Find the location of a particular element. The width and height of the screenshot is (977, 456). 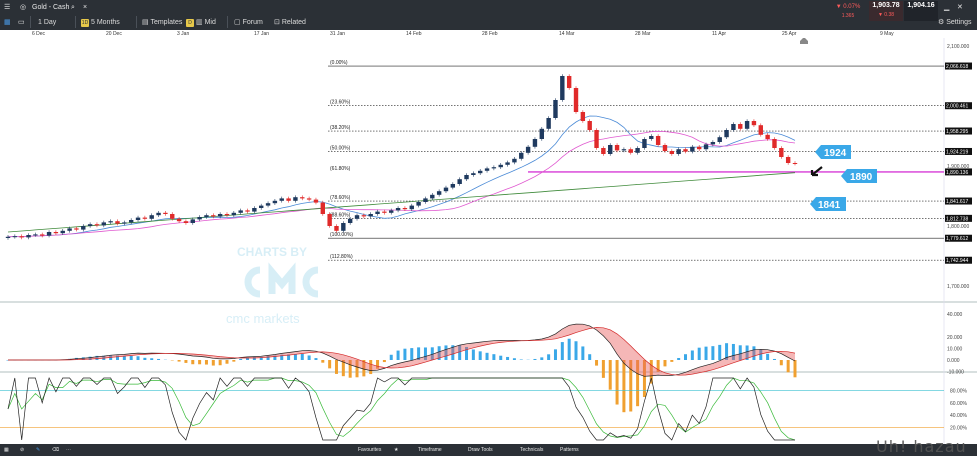

price-axis: 2,100.000 1,900.000 1,800.000 1,700.000 is located at coordinates (958, 167).